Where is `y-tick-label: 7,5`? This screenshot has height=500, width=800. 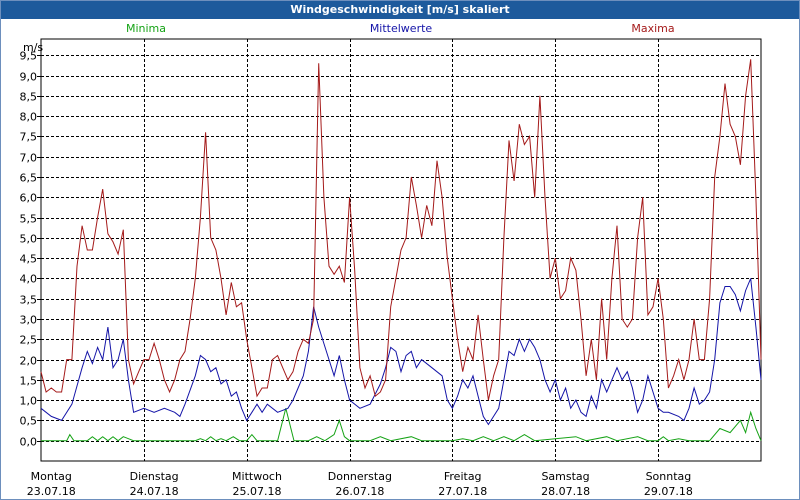
y-tick-label: 7,5 is located at coordinates (29, 137).